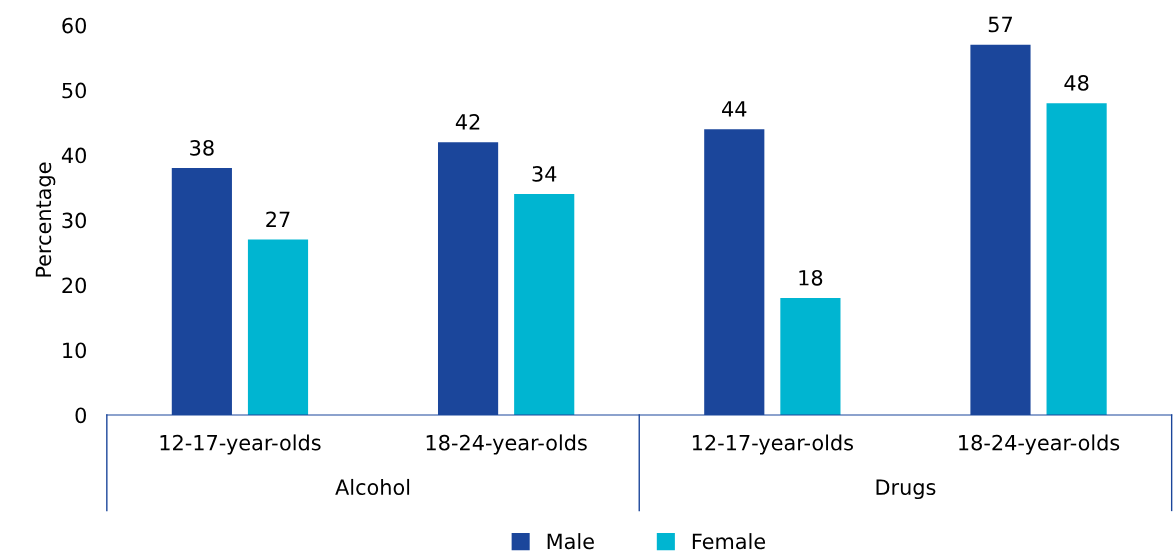 The image size is (1174, 560). What do you see at coordinates (729, 541) in the screenshot?
I see `legend-label: Female` at bounding box center [729, 541].